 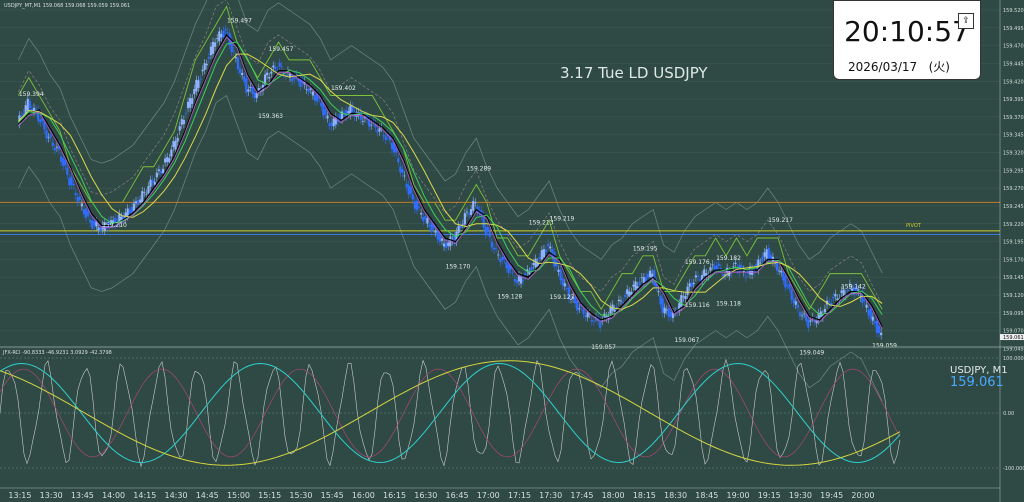 What do you see at coordinates (966, 21) in the screenshot?
I see `pin-icon: ⇪` at bounding box center [966, 21].